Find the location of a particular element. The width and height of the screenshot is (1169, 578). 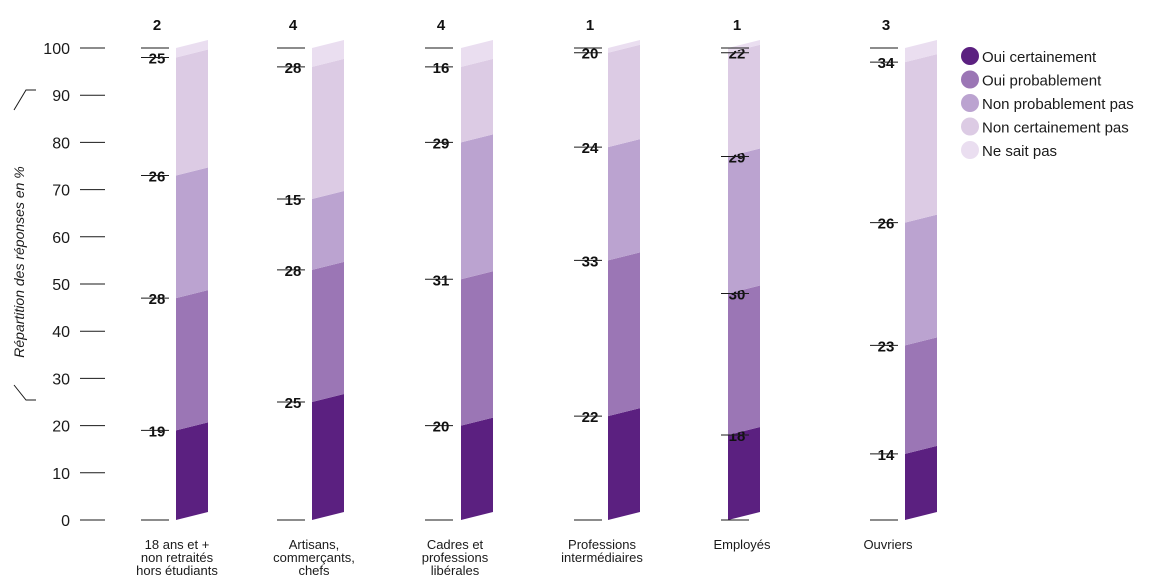

data-label: 33 is located at coordinates (590, 261).